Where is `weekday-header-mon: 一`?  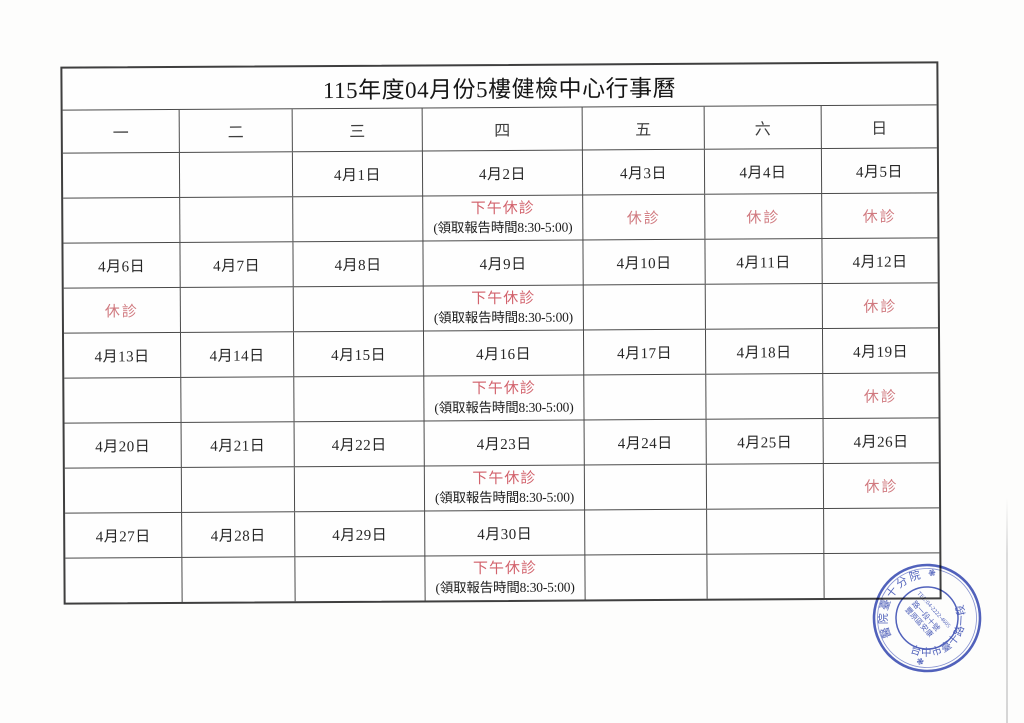
weekday-header-mon: 一 is located at coordinates (121, 131).